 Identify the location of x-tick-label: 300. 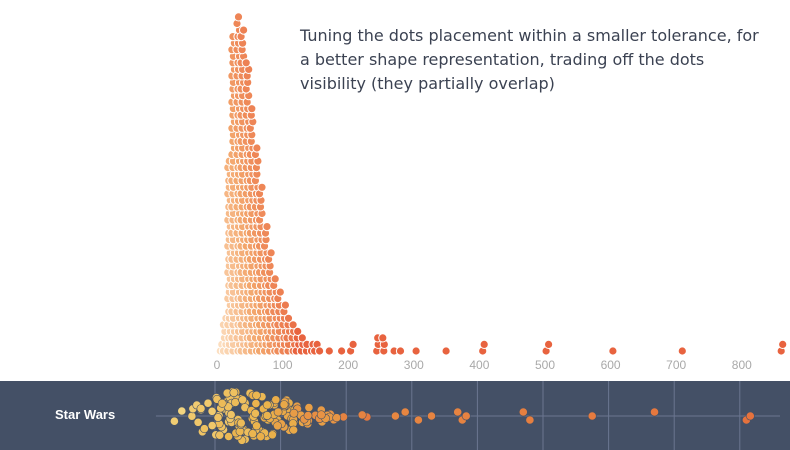
(414, 365).